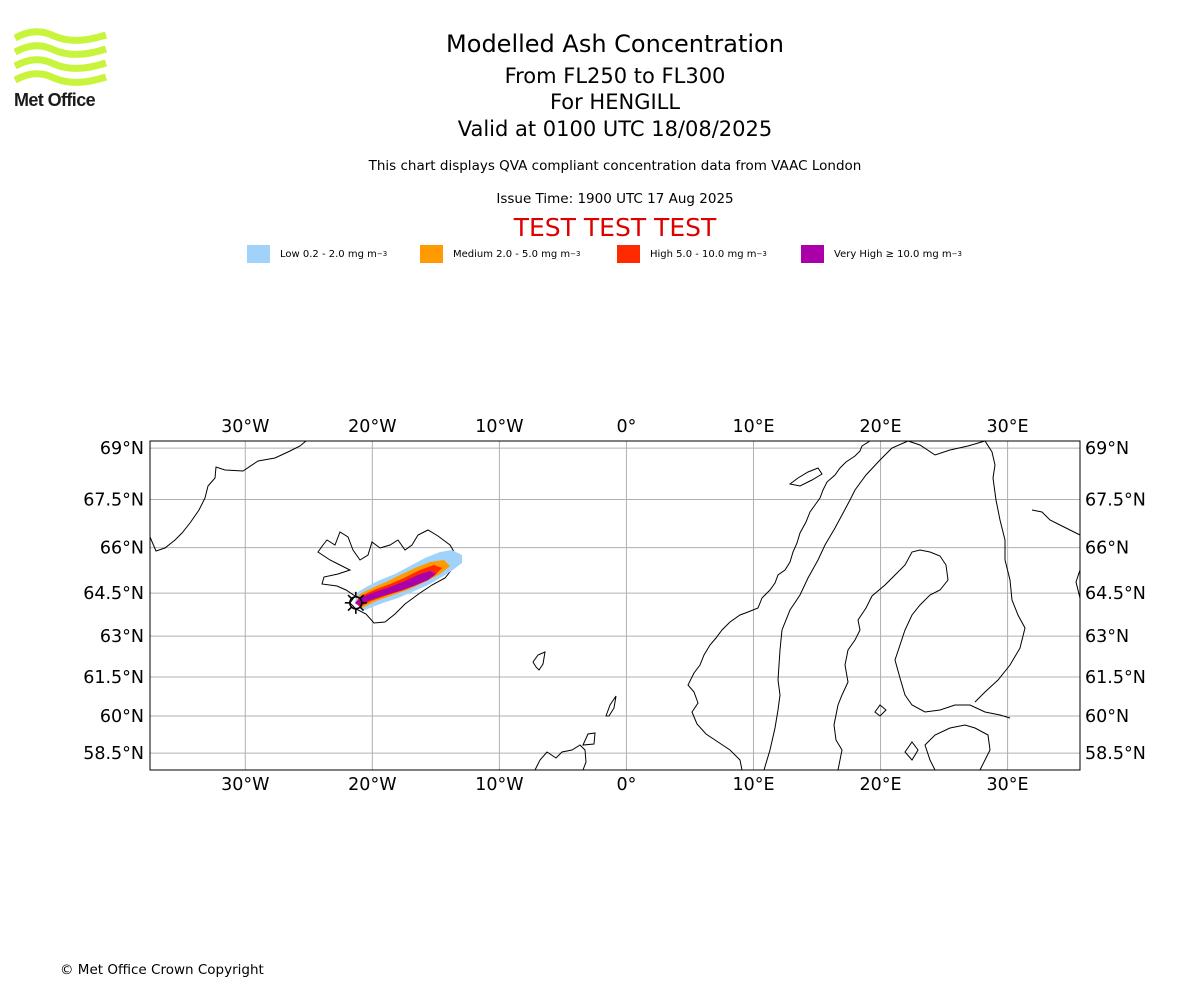  I want to click on issue-time: Issue Time: 1900 UTC 17 Aug 2025, so click(615, 199).